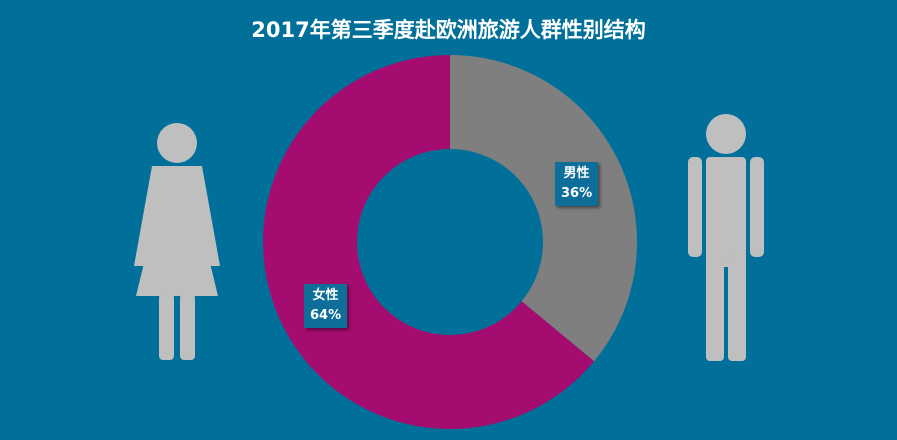 The height and width of the screenshot is (440, 897). Describe the element at coordinates (577, 184) in the screenshot. I see `slice-label-male: 男性 36%` at that location.